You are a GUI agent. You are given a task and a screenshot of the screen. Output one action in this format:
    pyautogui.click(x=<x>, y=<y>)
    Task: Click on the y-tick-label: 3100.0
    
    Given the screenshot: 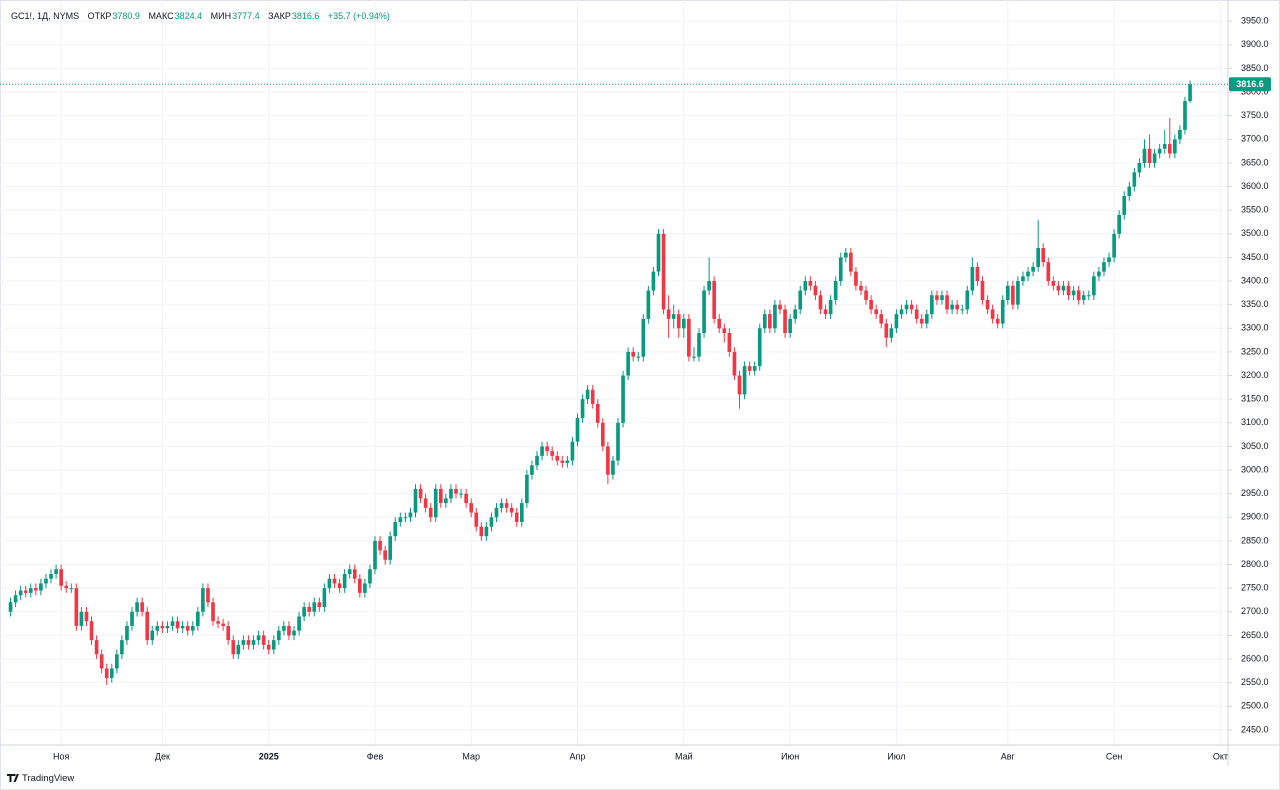 What is the action you would take?
    pyautogui.click(x=1255, y=422)
    